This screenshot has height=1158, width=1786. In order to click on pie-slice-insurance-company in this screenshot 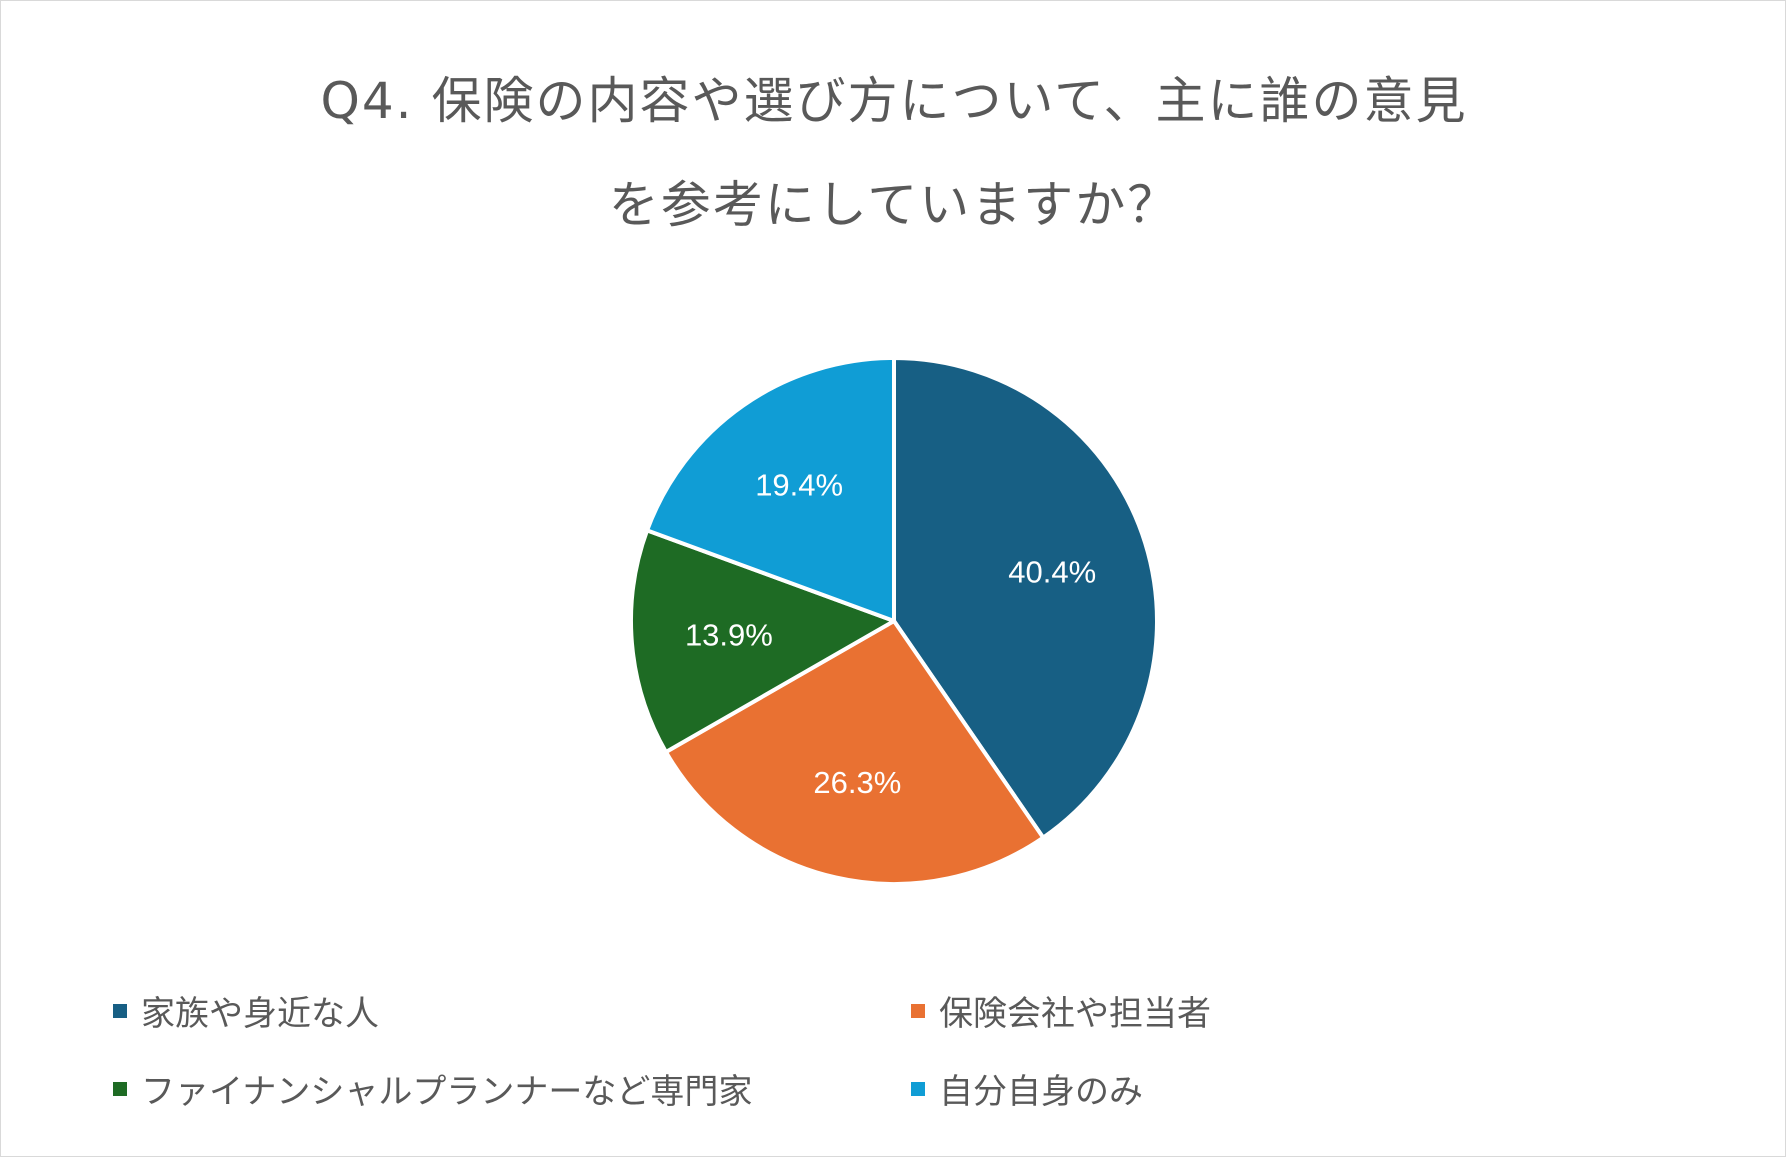, I will do `click(854, 752)`.